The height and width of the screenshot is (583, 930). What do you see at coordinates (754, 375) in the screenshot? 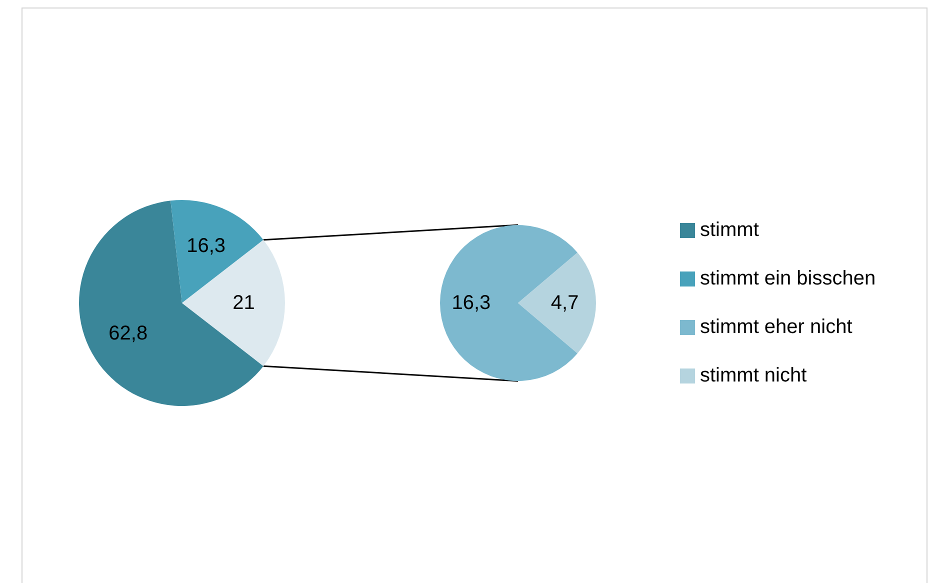
I see `legend-label: stimmt nicht` at bounding box center [754, 375].